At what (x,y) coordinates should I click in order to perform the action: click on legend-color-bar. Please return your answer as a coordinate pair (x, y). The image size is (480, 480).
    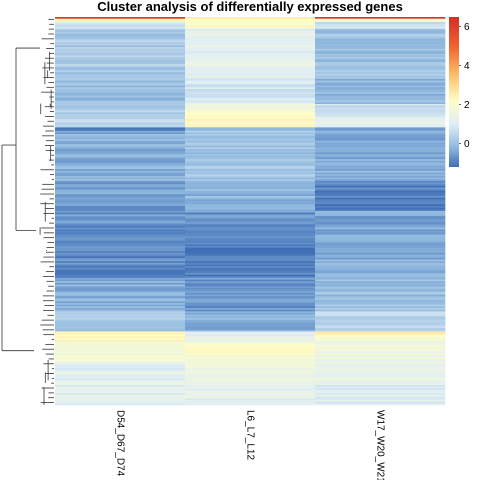
    Looking at the image, I should click on (454, 92).